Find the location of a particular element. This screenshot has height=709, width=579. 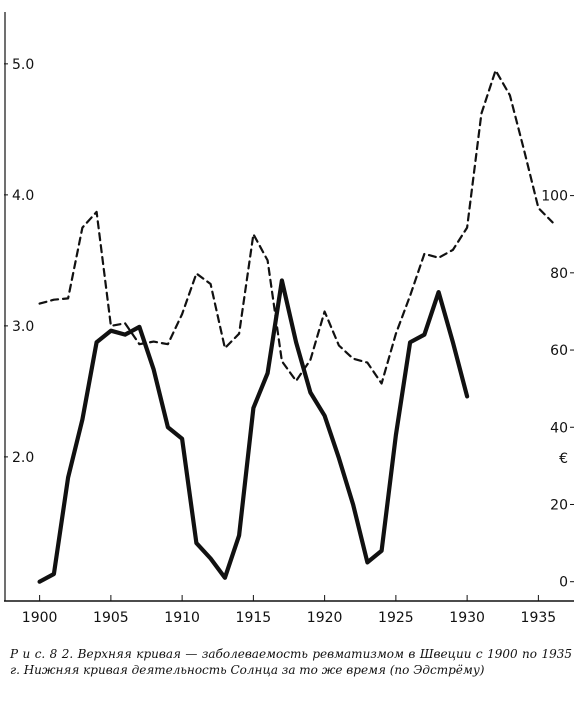

x-tick-label: 1930 is located at coordinates (467, 618).